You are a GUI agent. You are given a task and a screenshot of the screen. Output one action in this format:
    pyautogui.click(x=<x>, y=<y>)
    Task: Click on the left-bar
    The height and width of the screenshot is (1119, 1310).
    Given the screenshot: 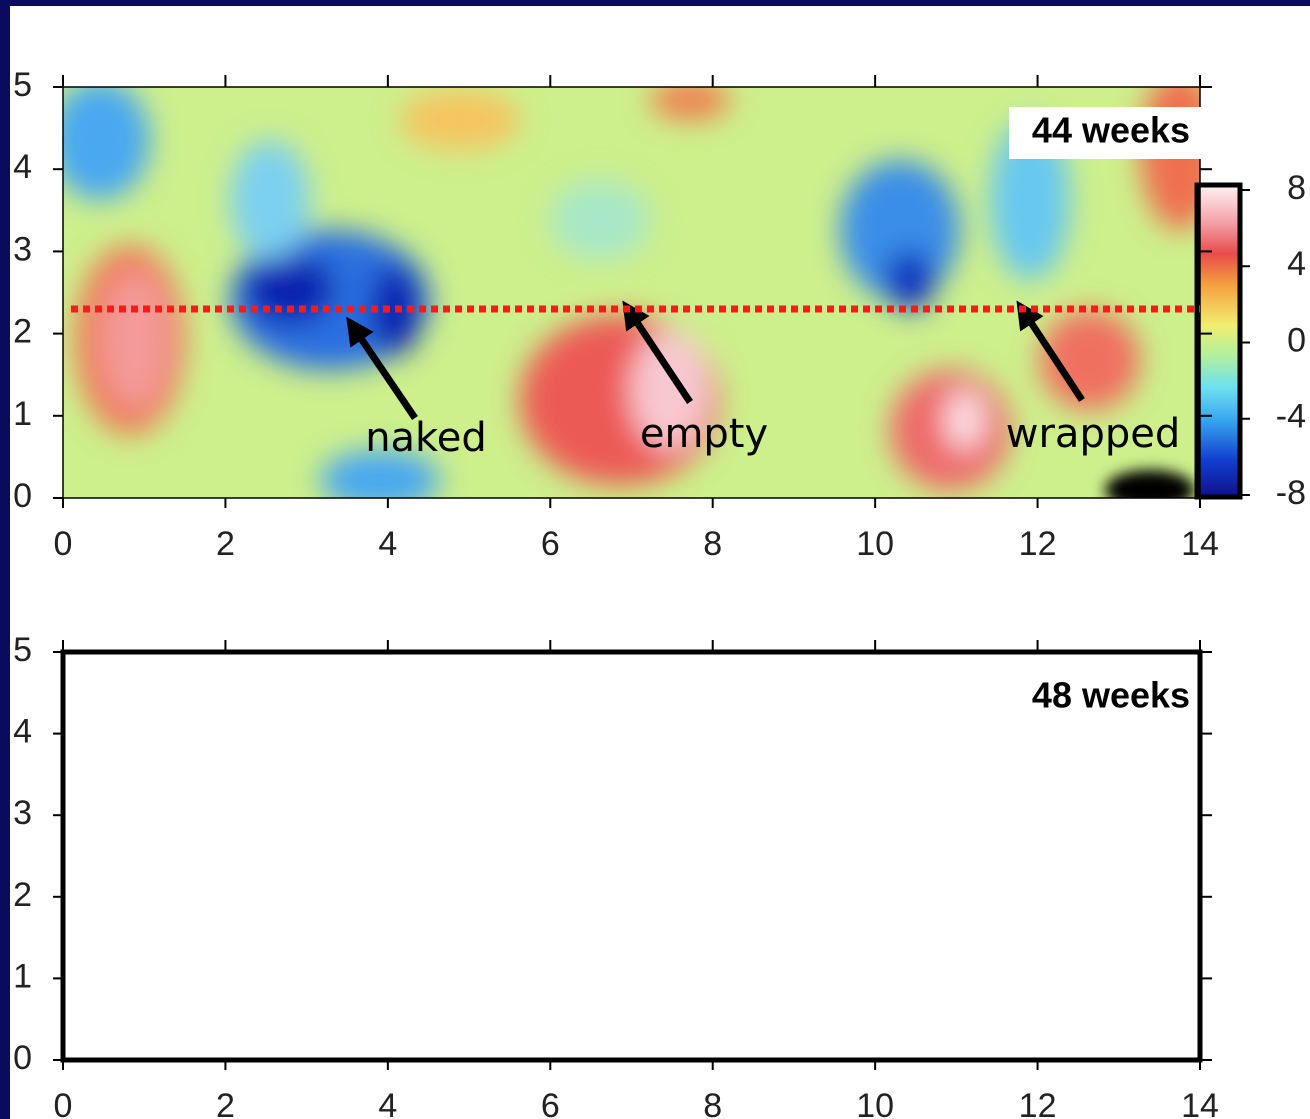 What is the action you would take?
    pyautogui.click(x=5, y=559)
    